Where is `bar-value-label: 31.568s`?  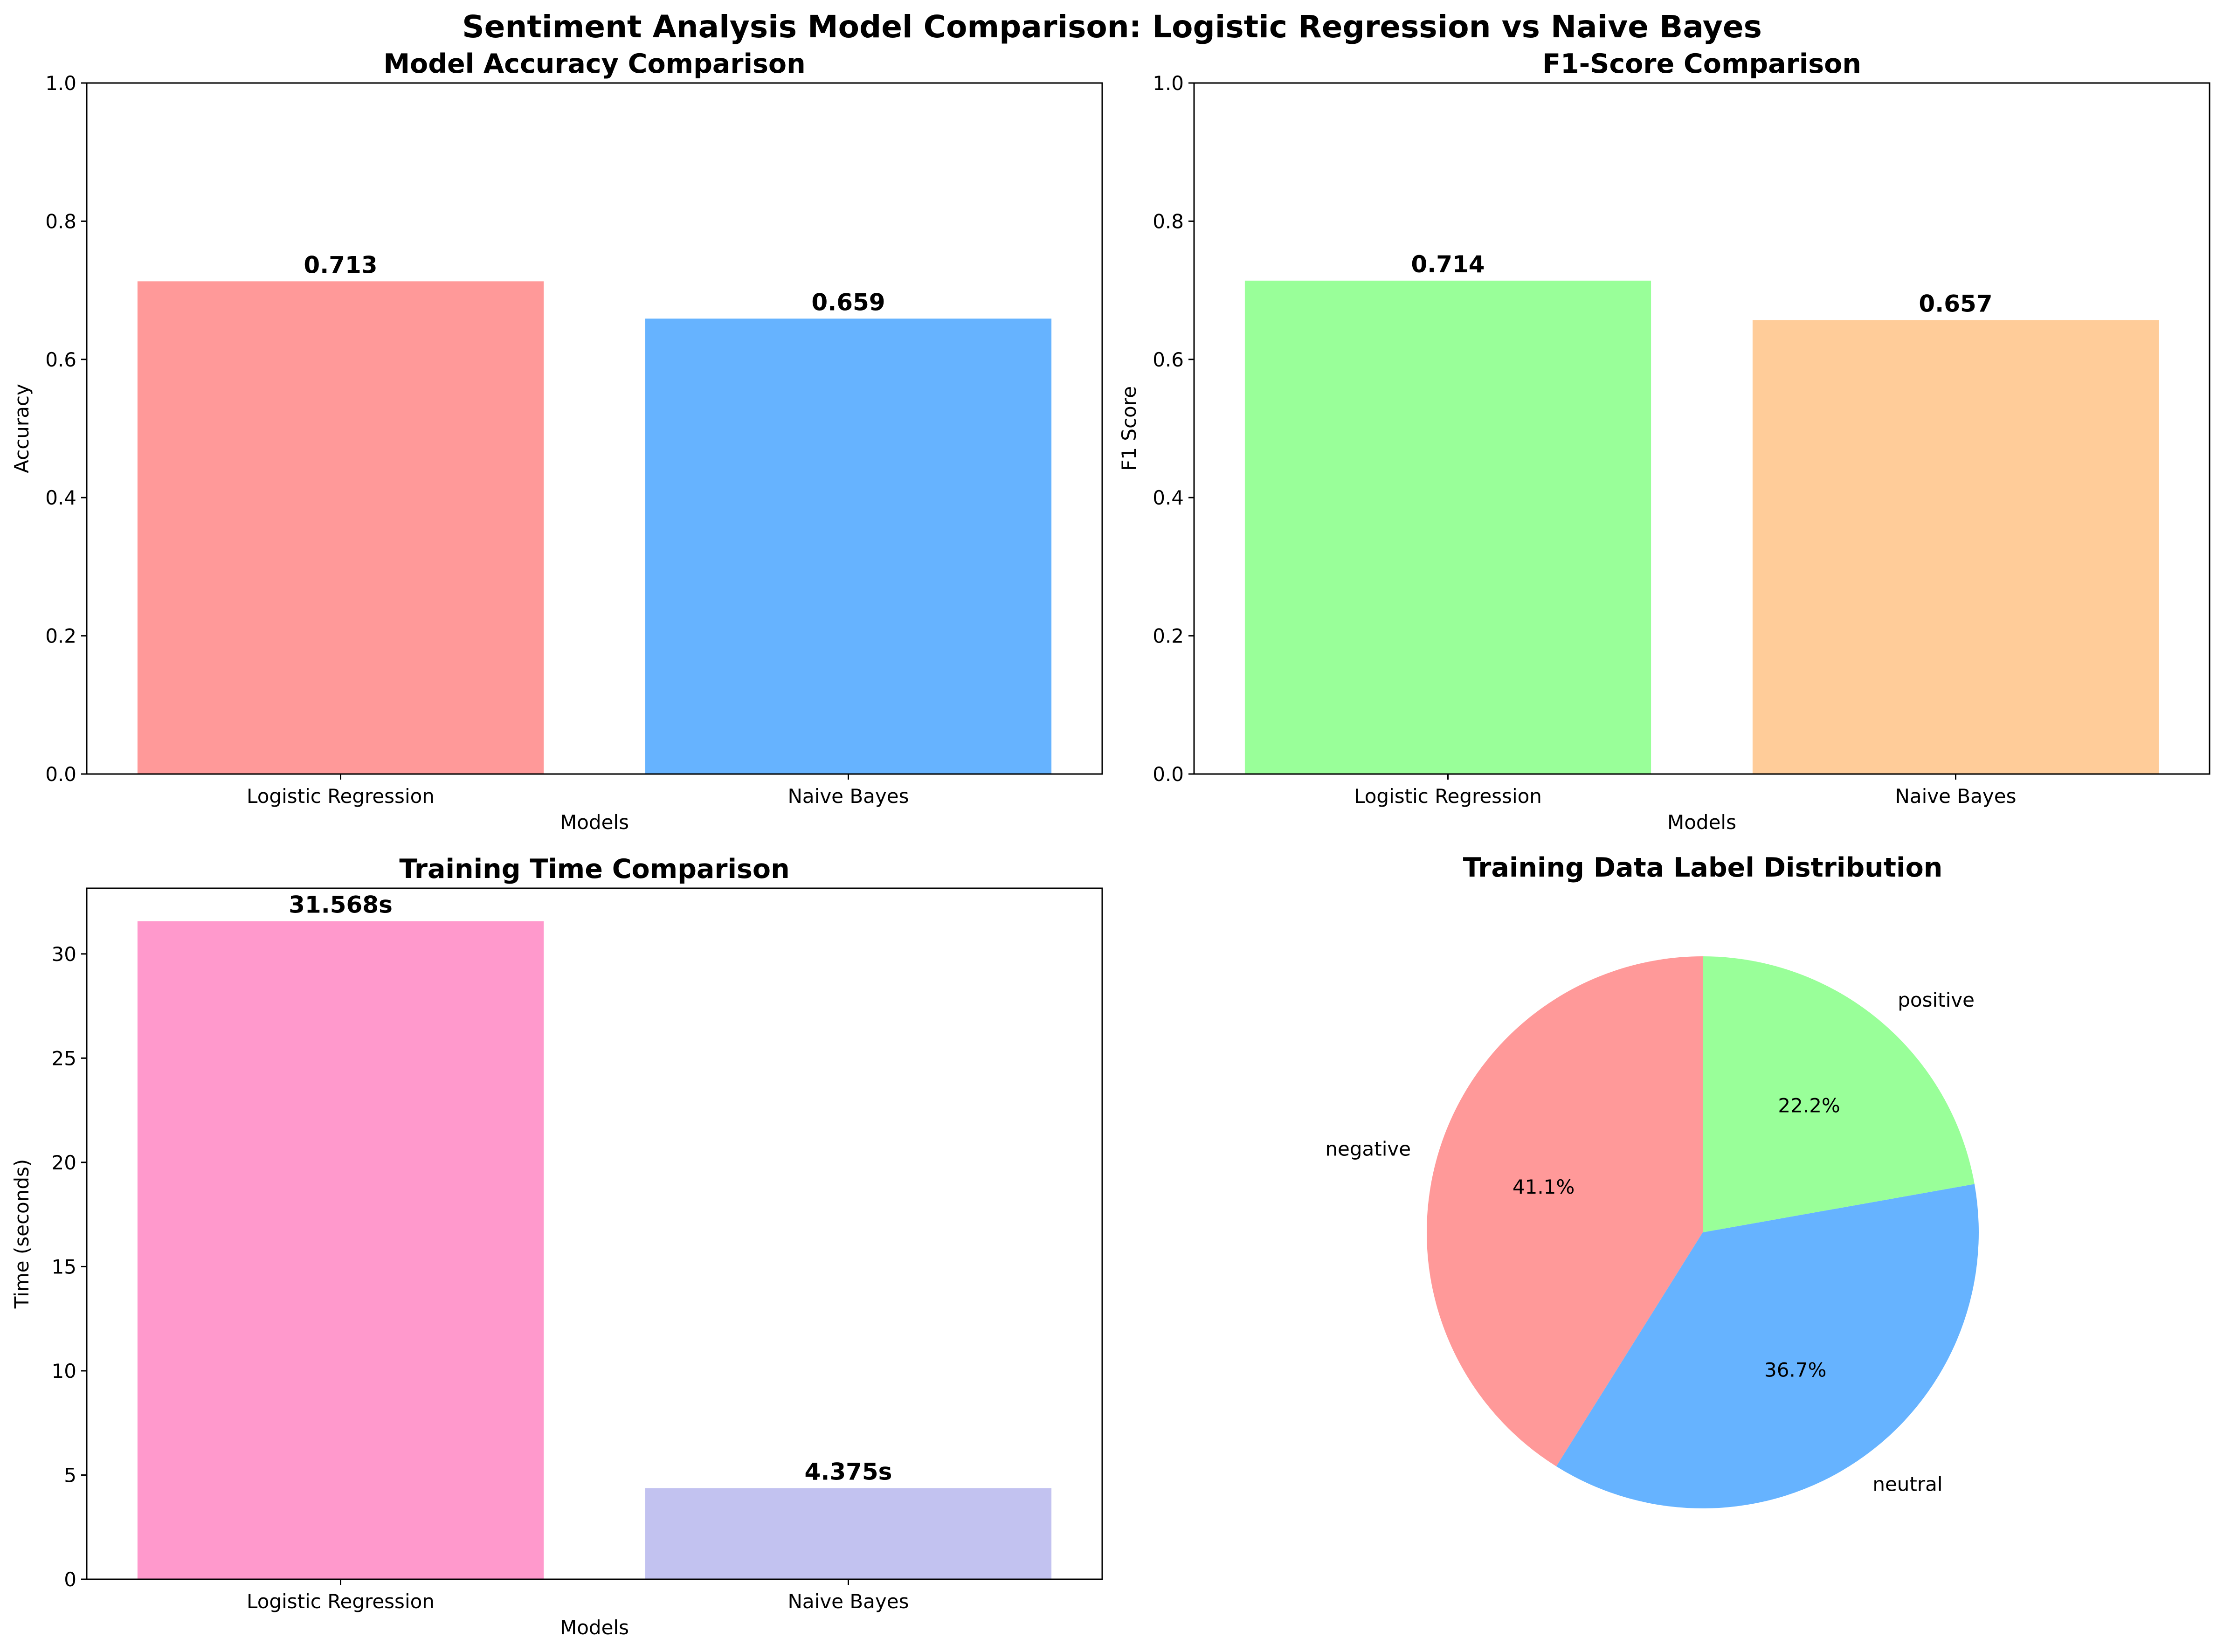
bar-value-label: 31.568s is located at coordinates (341, 905).